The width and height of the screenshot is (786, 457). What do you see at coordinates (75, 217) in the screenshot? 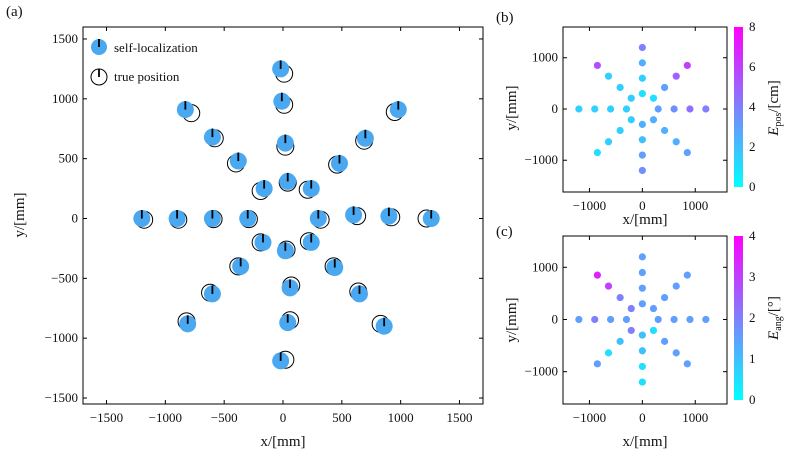
I see `panel-a-ytick-label: 0` at bounding box center [75, 217].